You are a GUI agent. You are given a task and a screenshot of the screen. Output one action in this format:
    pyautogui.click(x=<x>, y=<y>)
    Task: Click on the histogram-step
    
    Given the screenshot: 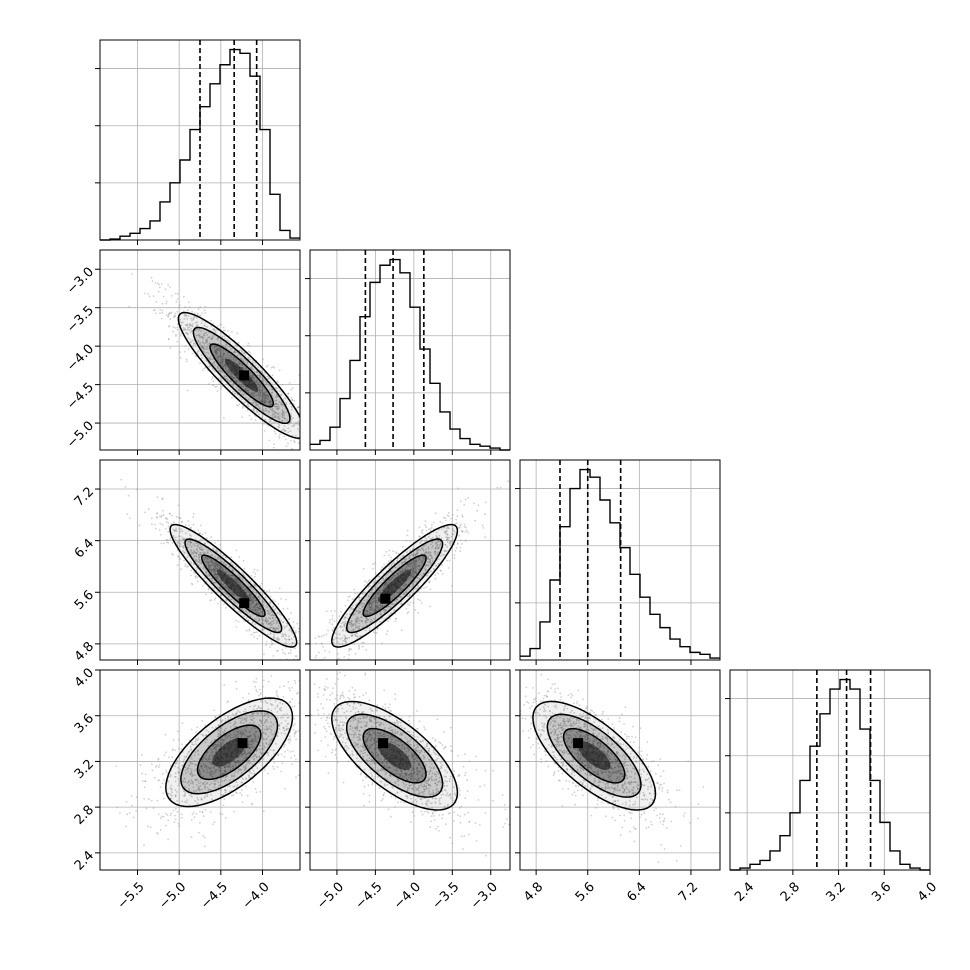 What is the action you would take?
    pyautogui.click(x=830, y=774)
    